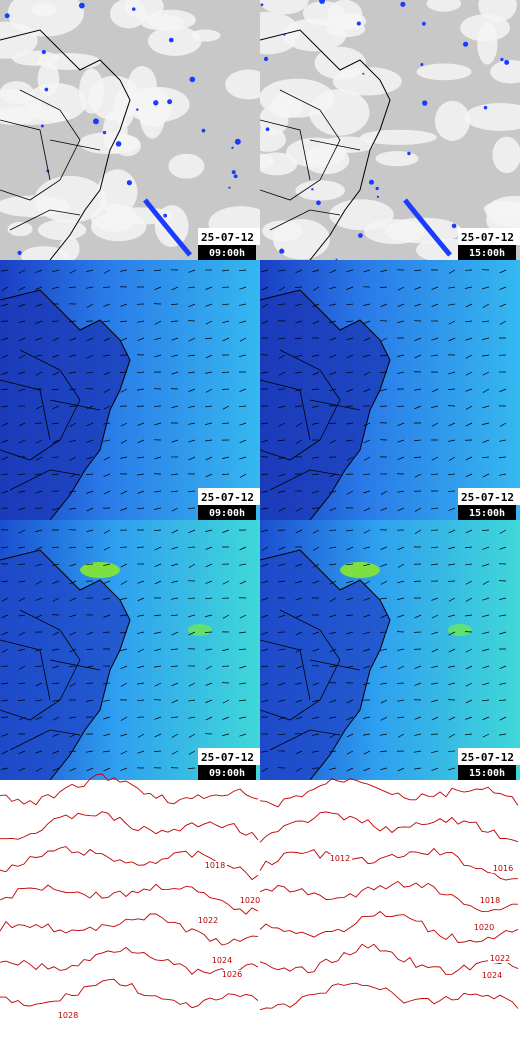  I want to click on isobar-label-bg, so click(484, 927).